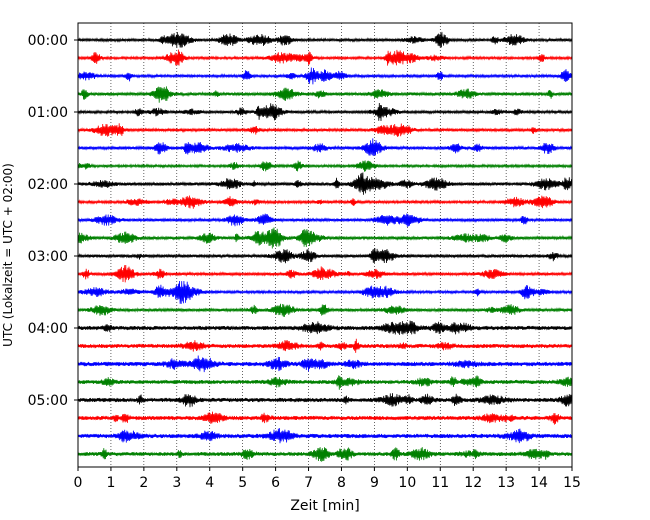 The image size is (650, 520). I want to click on trace-05:00, so click(325, 400).